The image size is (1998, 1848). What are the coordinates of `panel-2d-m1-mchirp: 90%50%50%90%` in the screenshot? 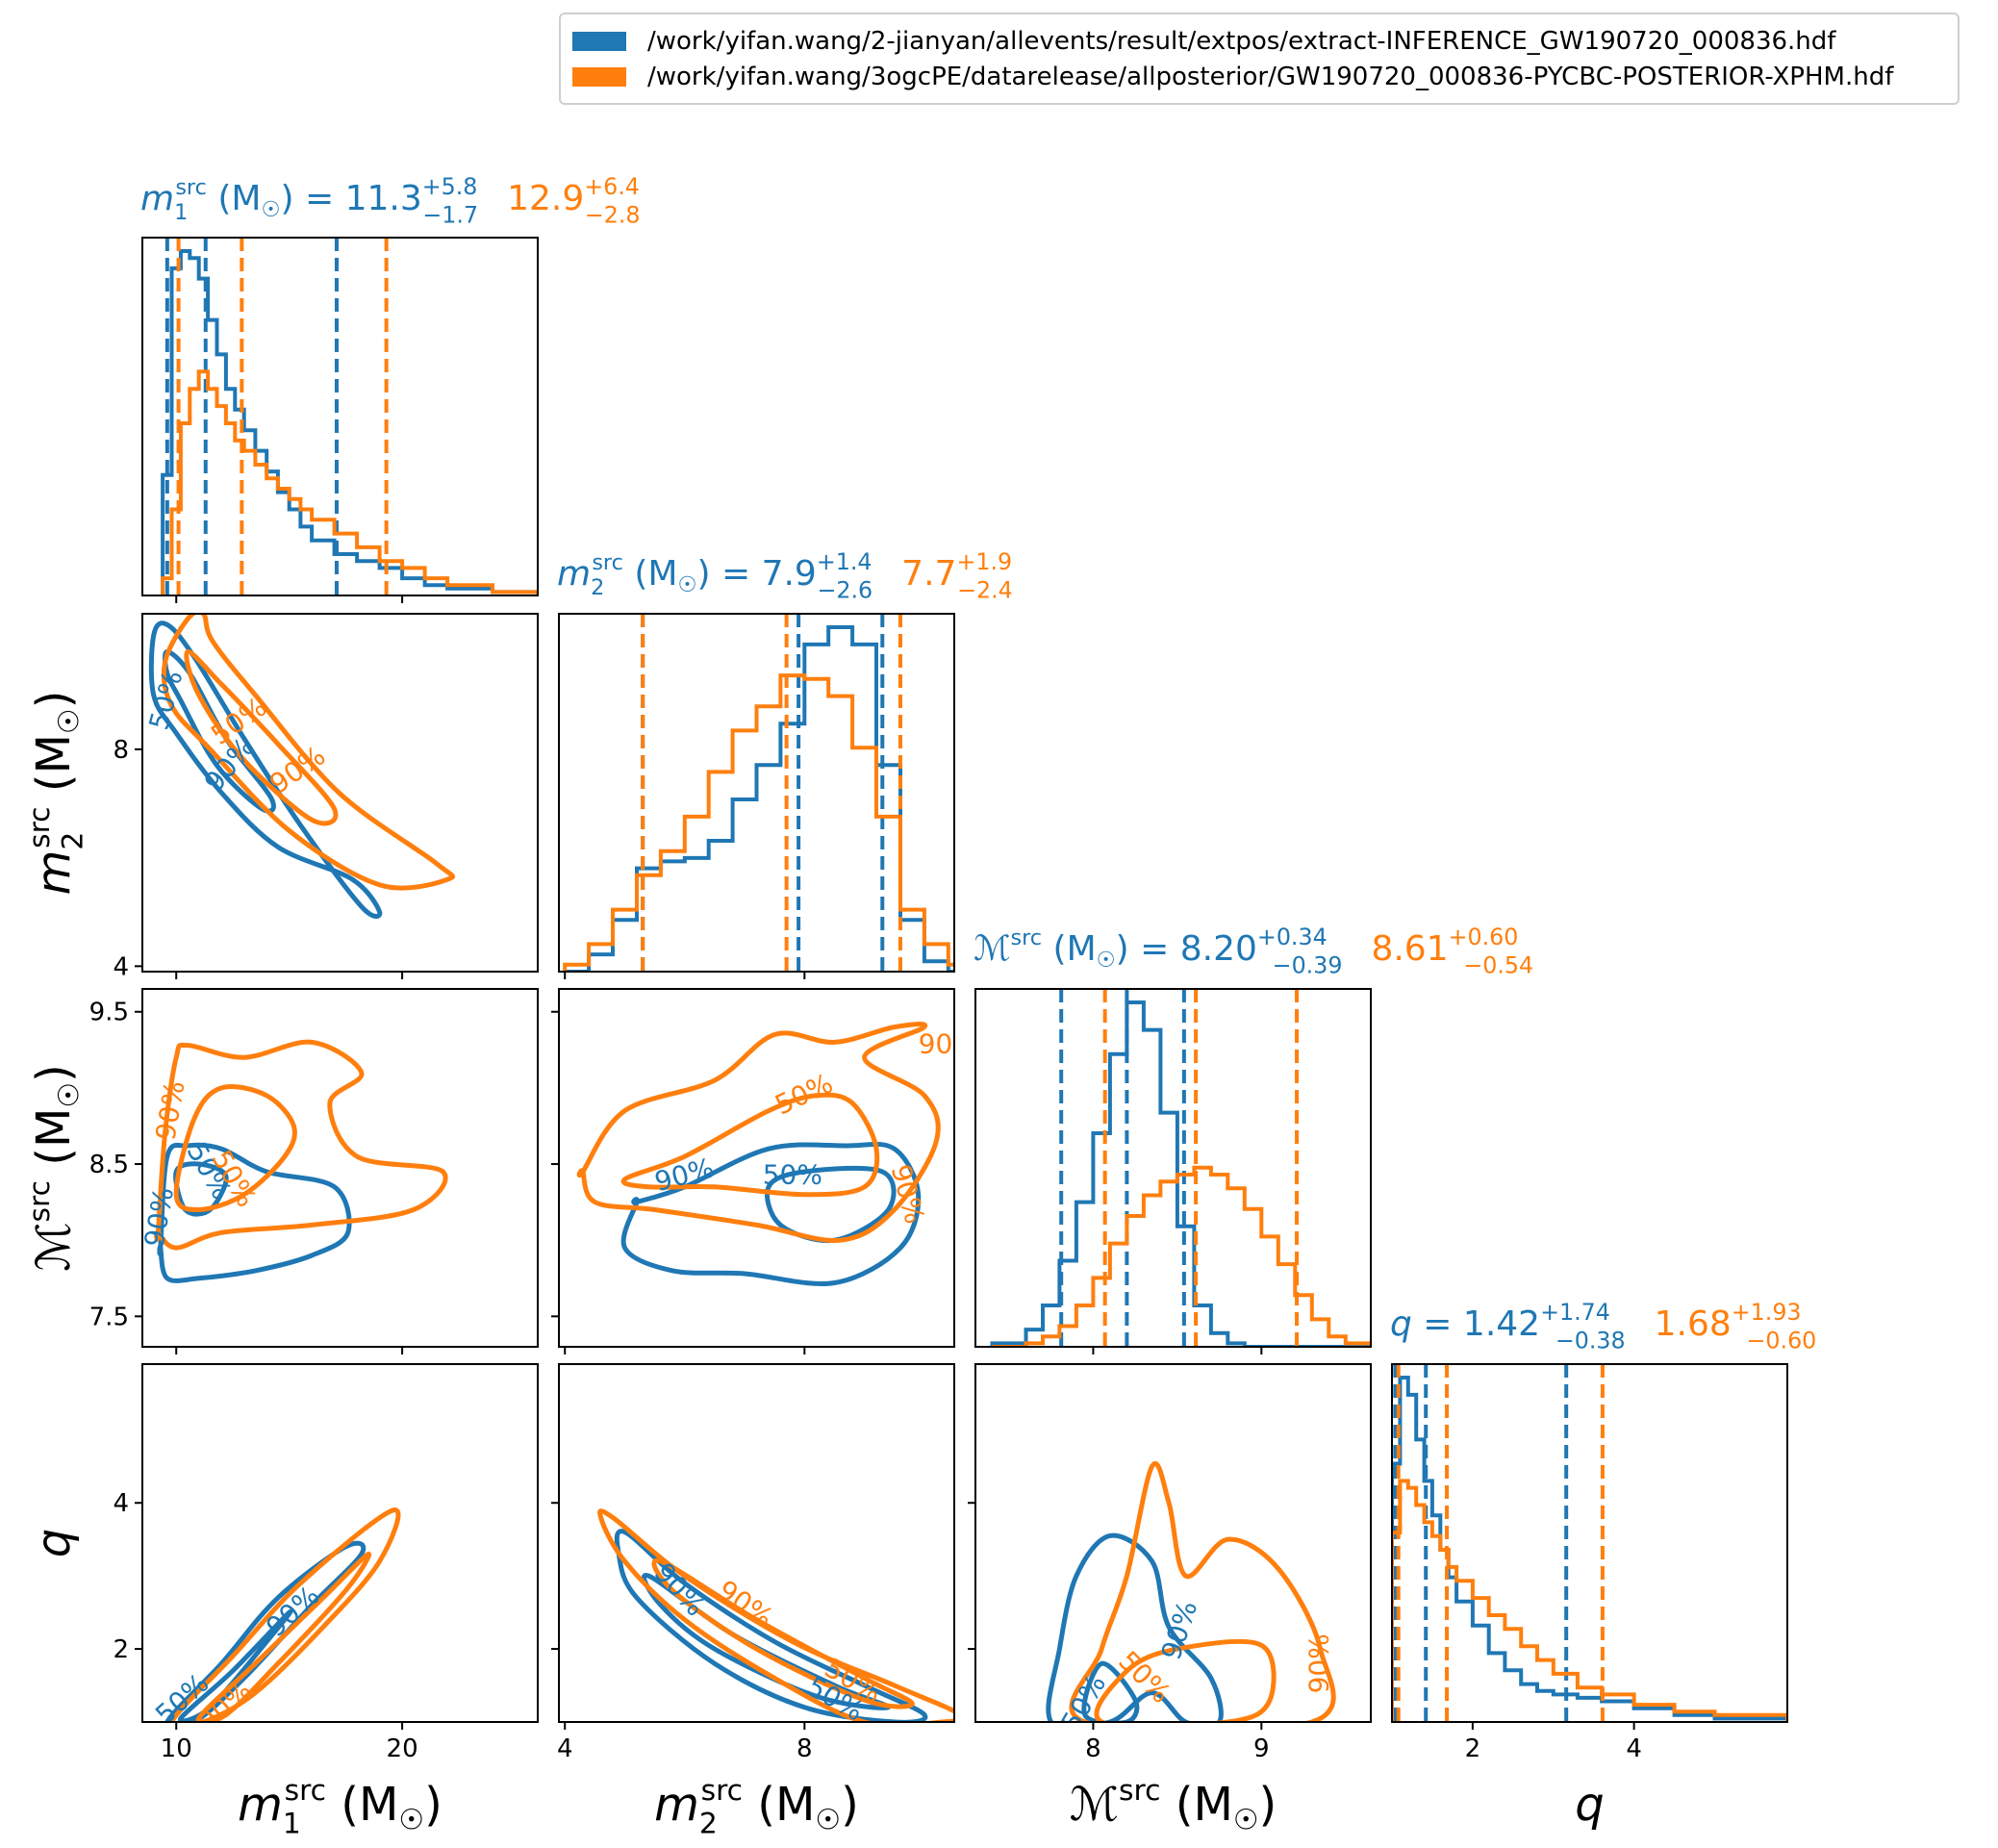 It's located at (339, 1168).